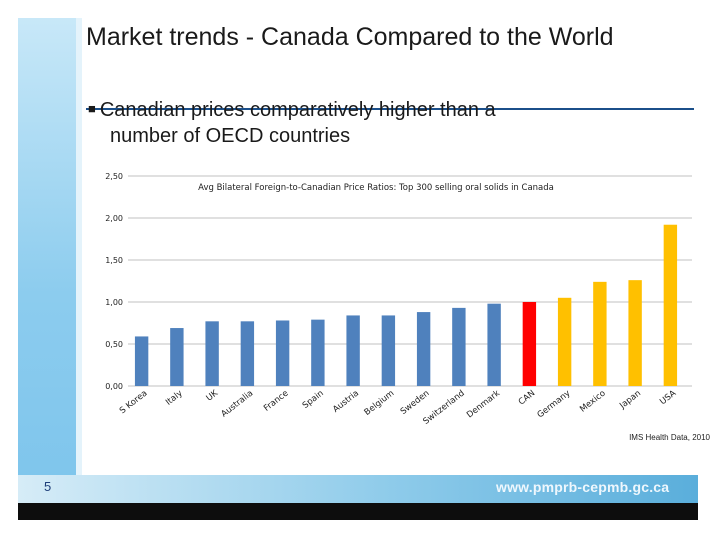  I want to click on category-label: Australia, so click(237, 403).